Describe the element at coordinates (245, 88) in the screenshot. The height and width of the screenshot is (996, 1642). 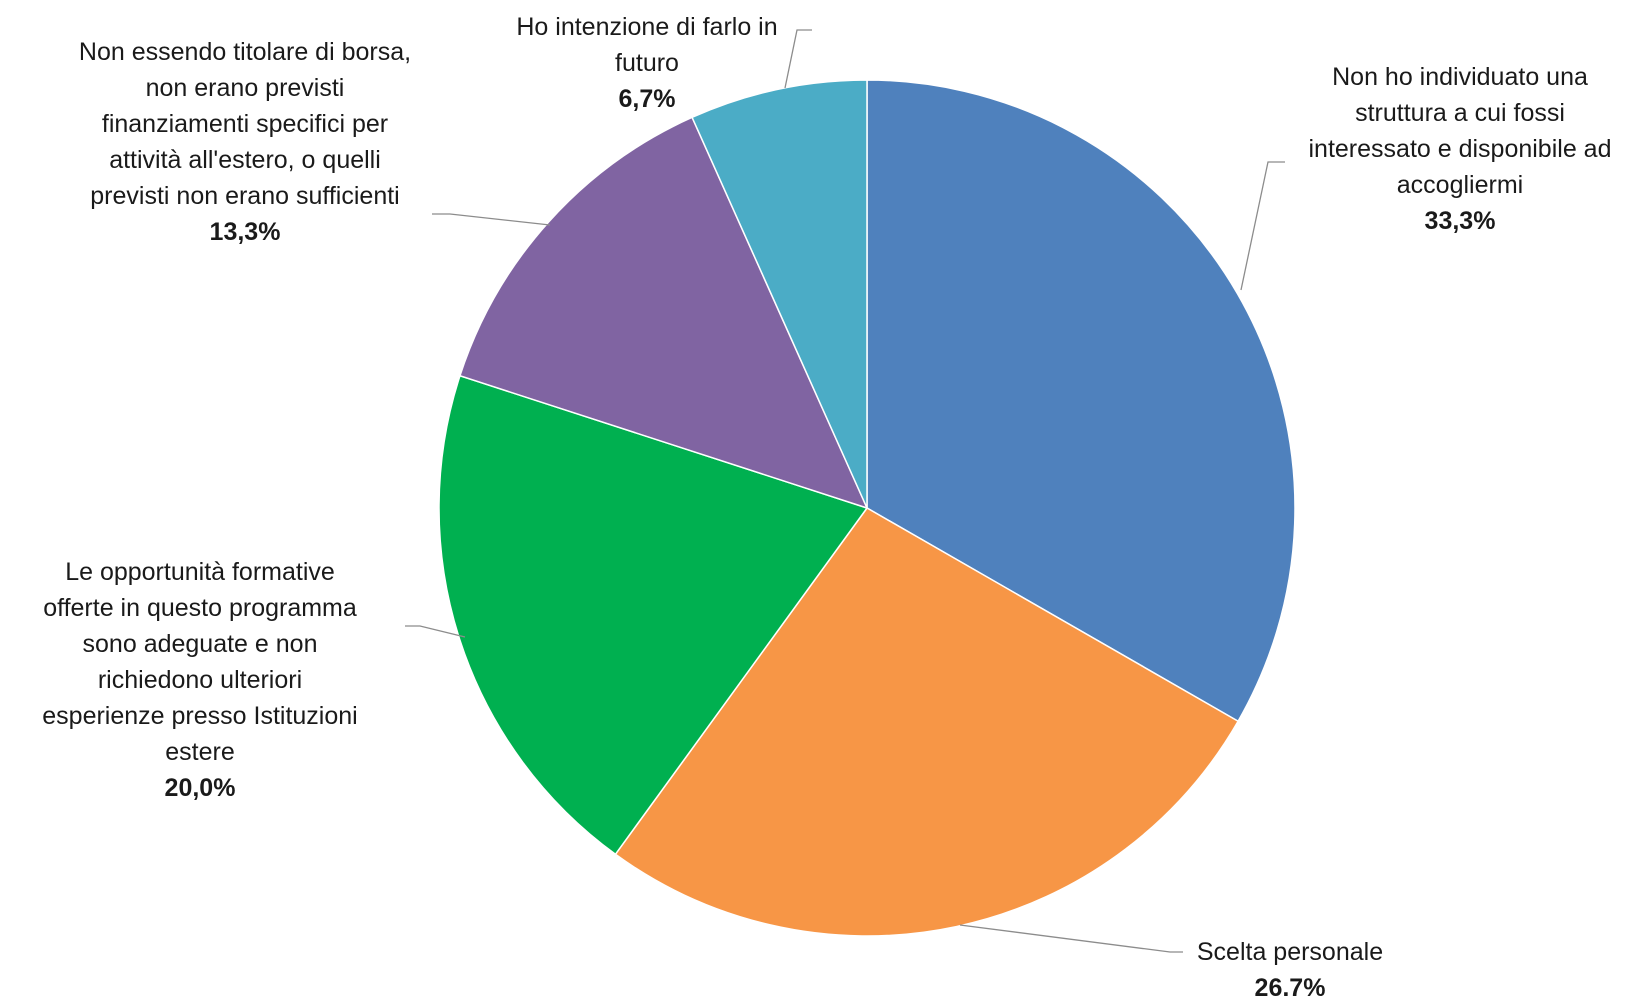
I see `slice-label-line: non erano previsti` at that location.